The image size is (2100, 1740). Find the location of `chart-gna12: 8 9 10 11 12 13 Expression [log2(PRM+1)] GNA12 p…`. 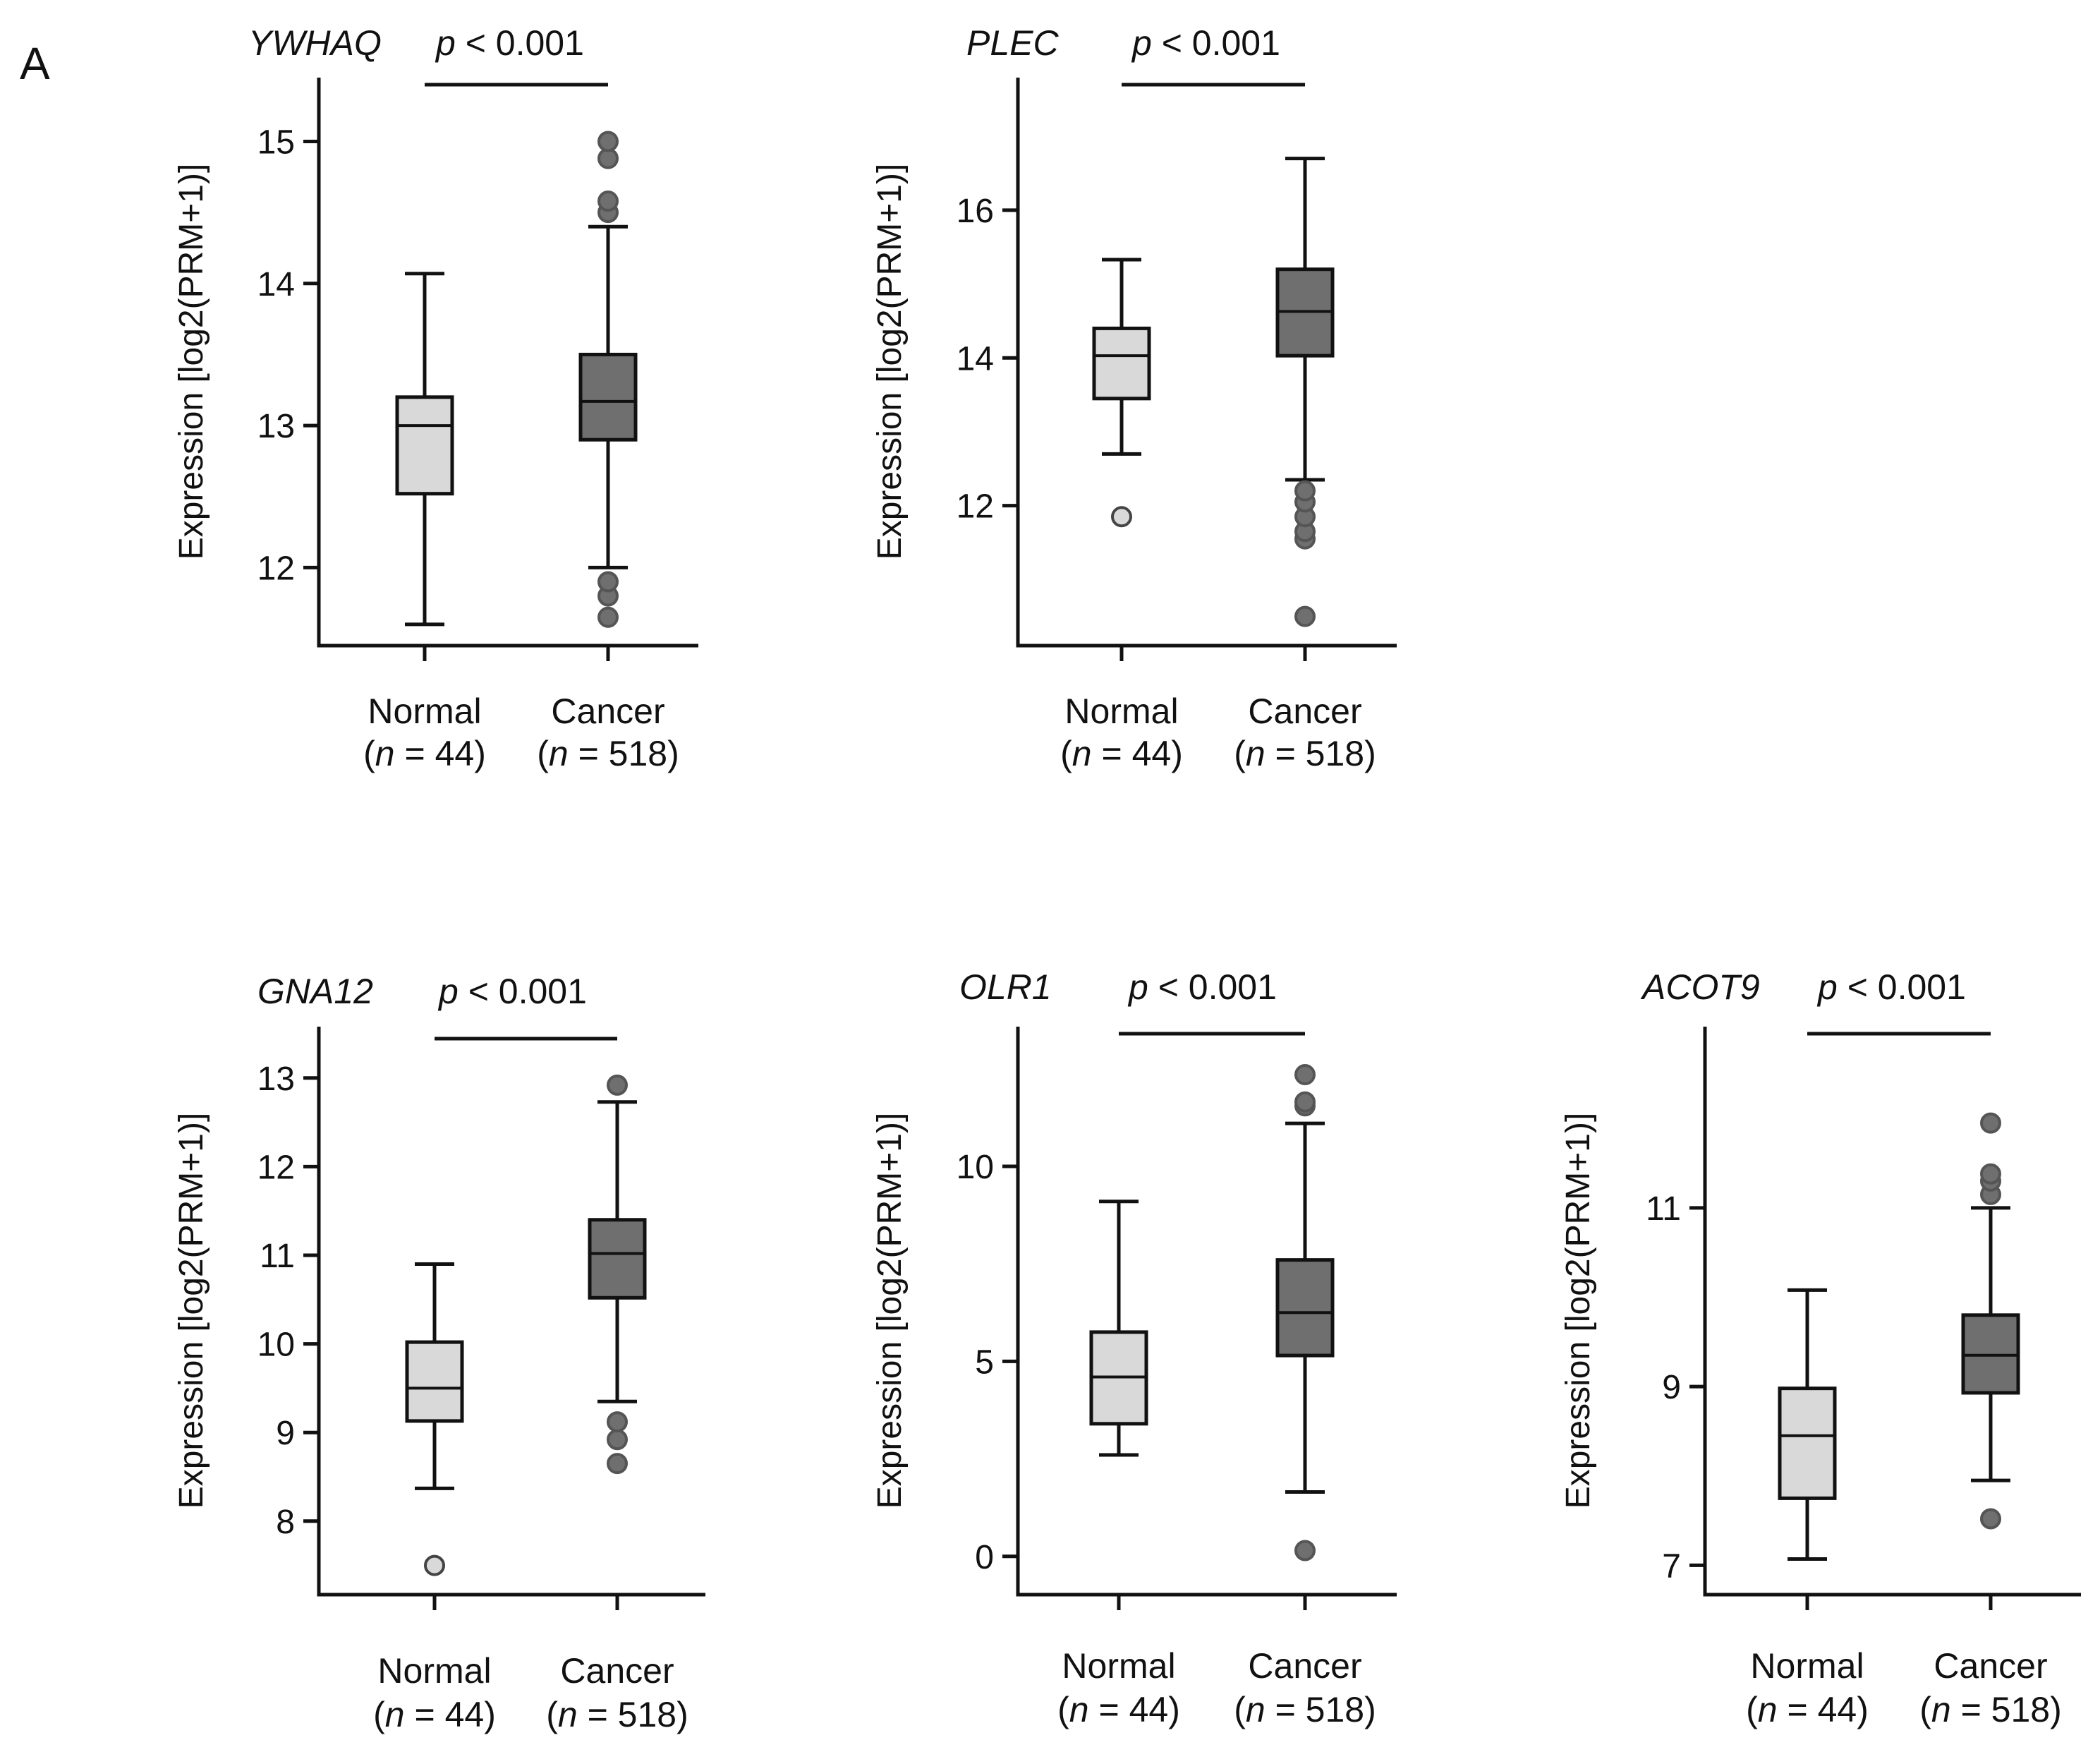

chart-gna12: 8 9 10 11 12 13 Expression [log2(PRM+1)] GNA12 p… is located at coordinates (439, 1353).